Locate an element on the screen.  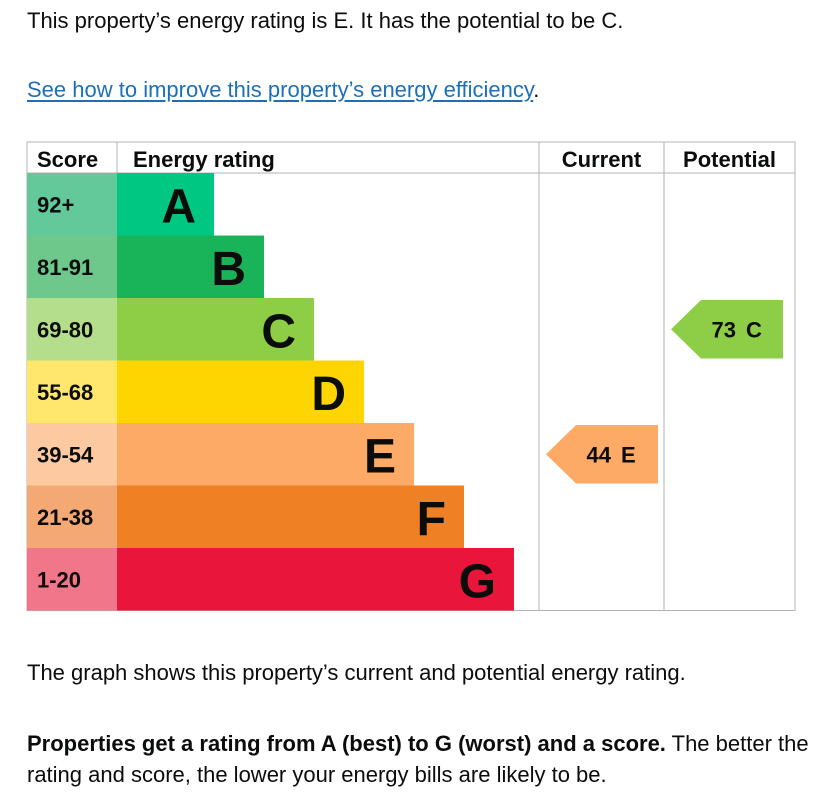
rating-letter-b: B is located at coordinates (228, 269).